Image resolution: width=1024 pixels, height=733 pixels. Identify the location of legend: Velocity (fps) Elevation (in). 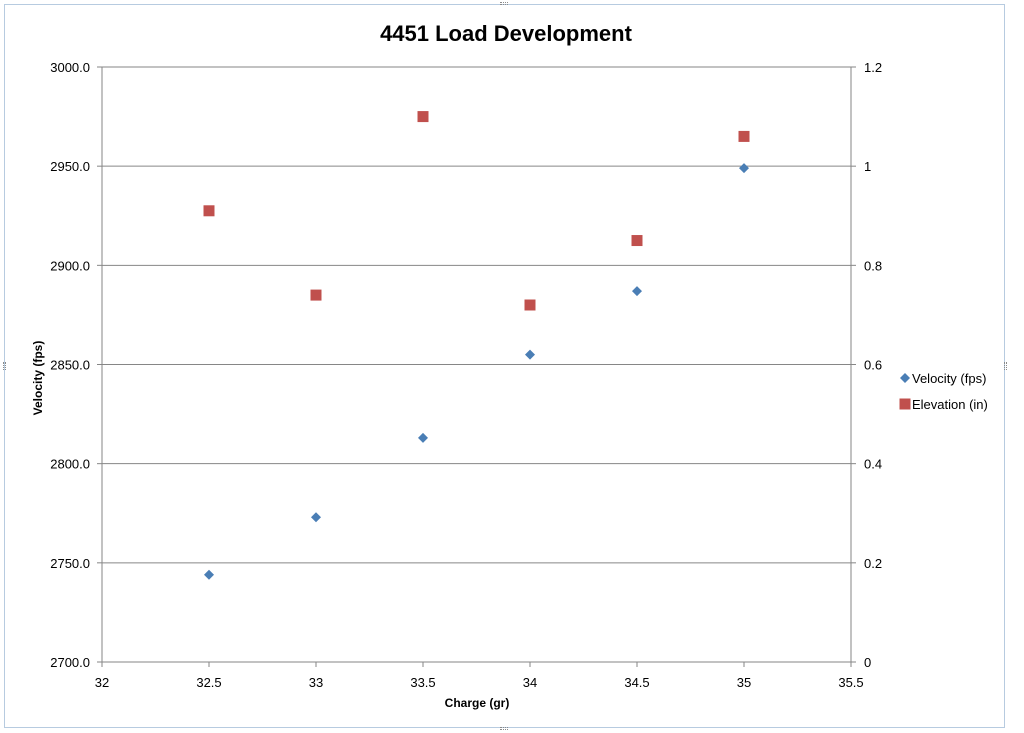
(943, 391).